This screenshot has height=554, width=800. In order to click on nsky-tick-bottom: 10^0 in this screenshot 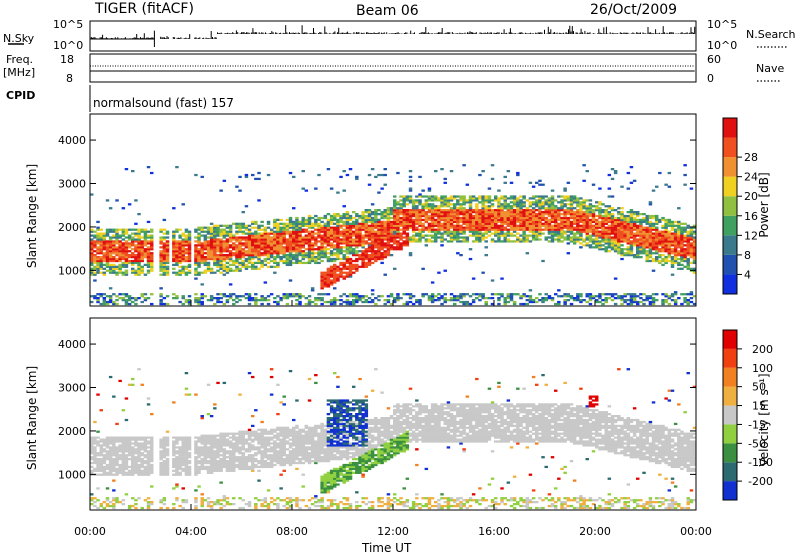, I will do `click(68, 45)`.